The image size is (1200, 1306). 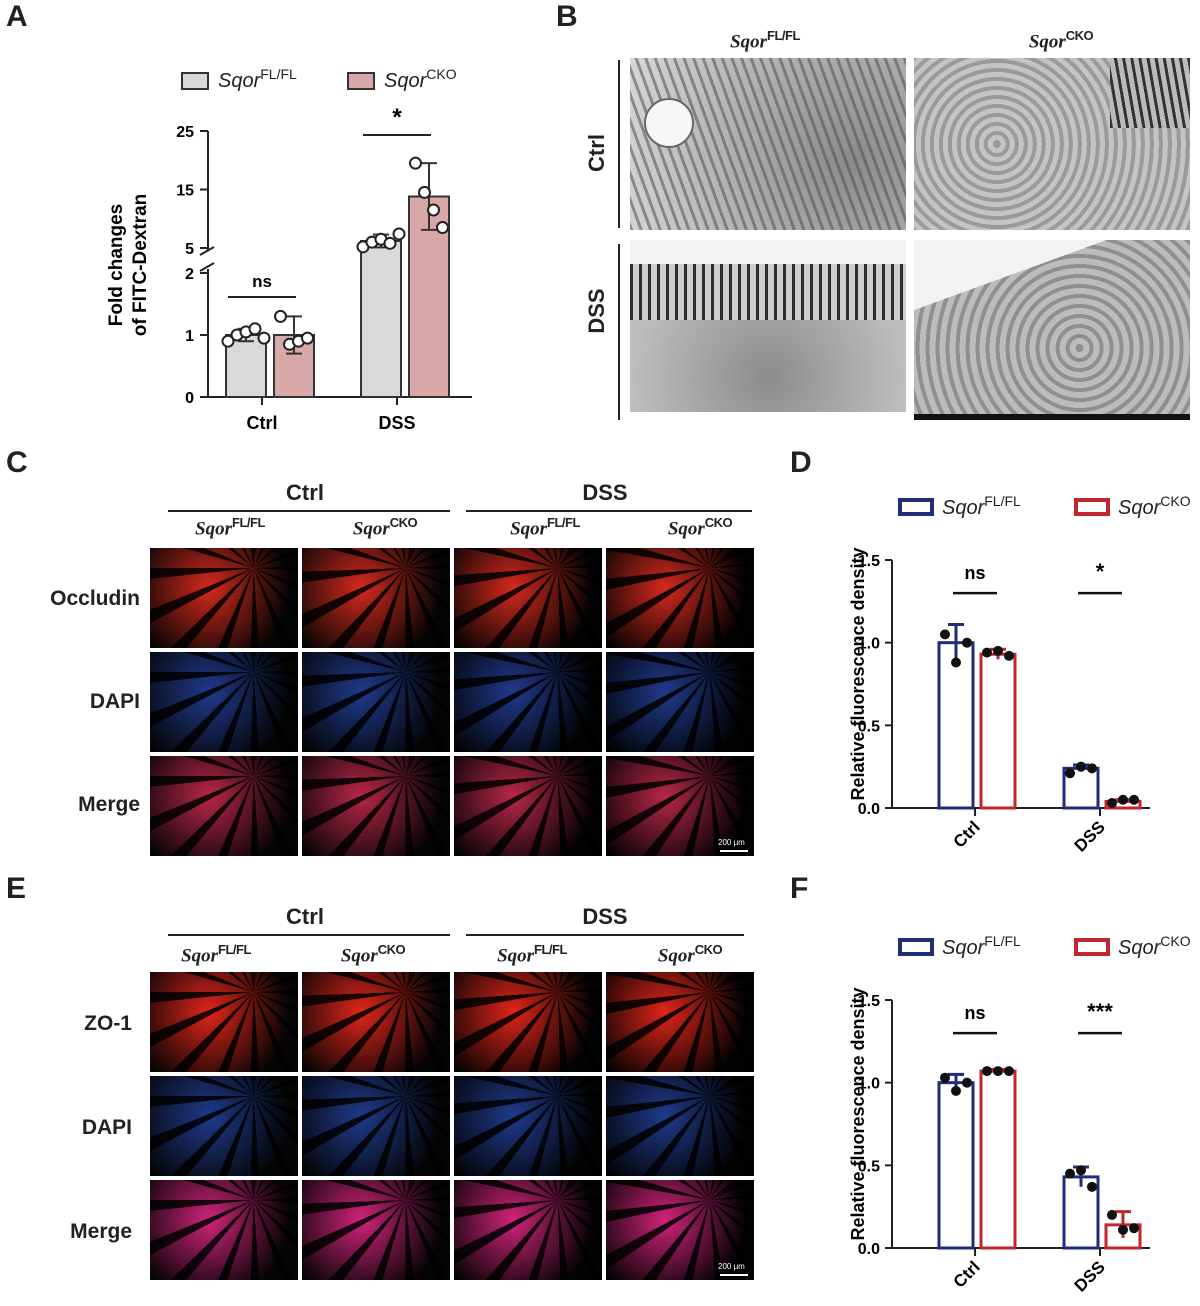 What do you see at coordinates (109, 804) in the screenshot?
I see `panel-c-row-merge: Merge` at bounding box center [109, 804].